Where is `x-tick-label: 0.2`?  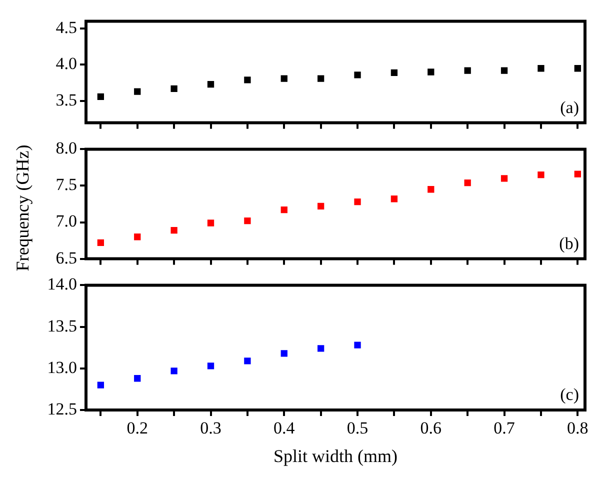
x-tick-label: 0.2 is located at coordinates (137, 428).